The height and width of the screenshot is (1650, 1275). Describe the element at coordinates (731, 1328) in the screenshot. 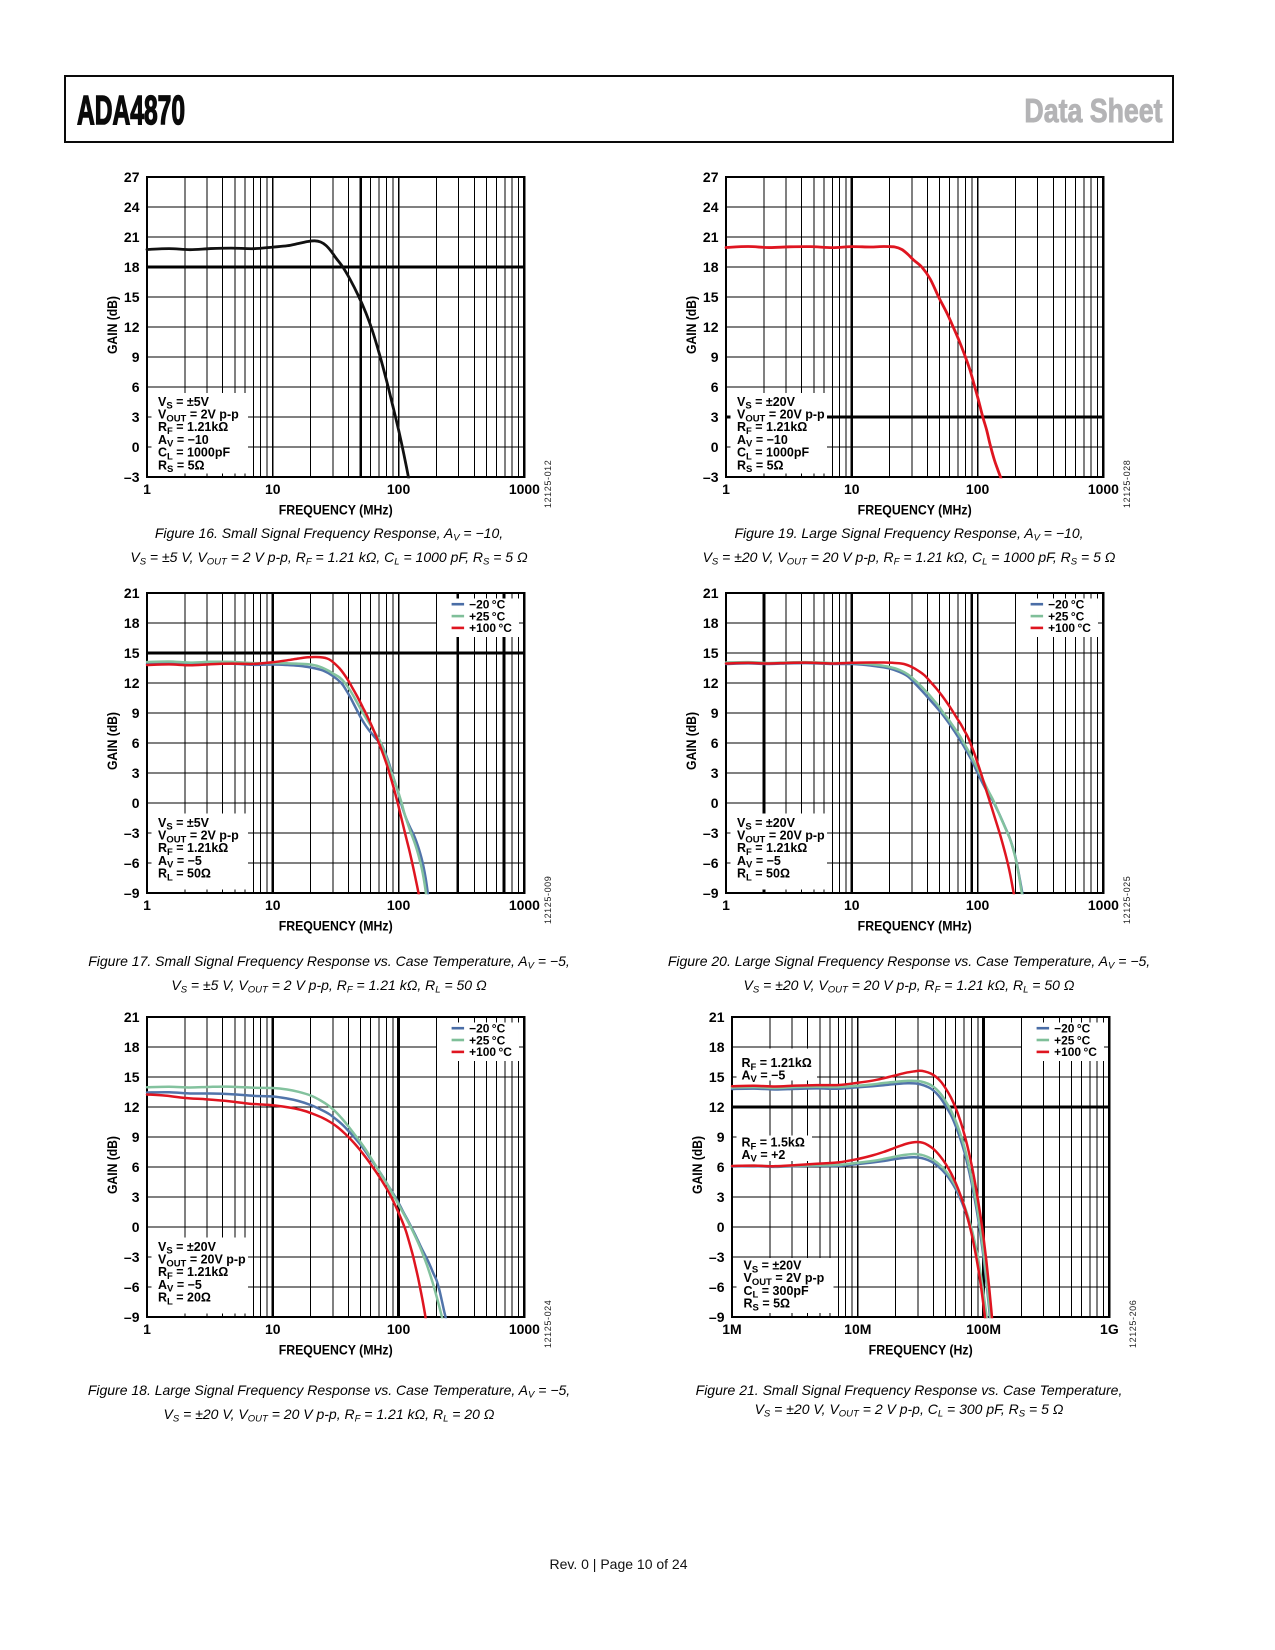

I see `svg-text: 1M` at that location.